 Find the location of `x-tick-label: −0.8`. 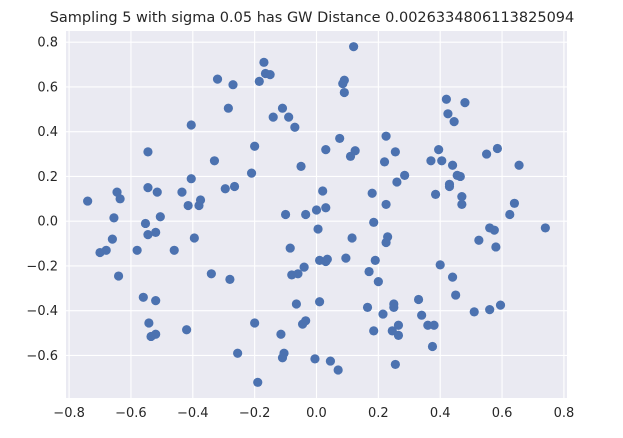

x-tick-label: −0.8 is located at coordinates (69, 413).